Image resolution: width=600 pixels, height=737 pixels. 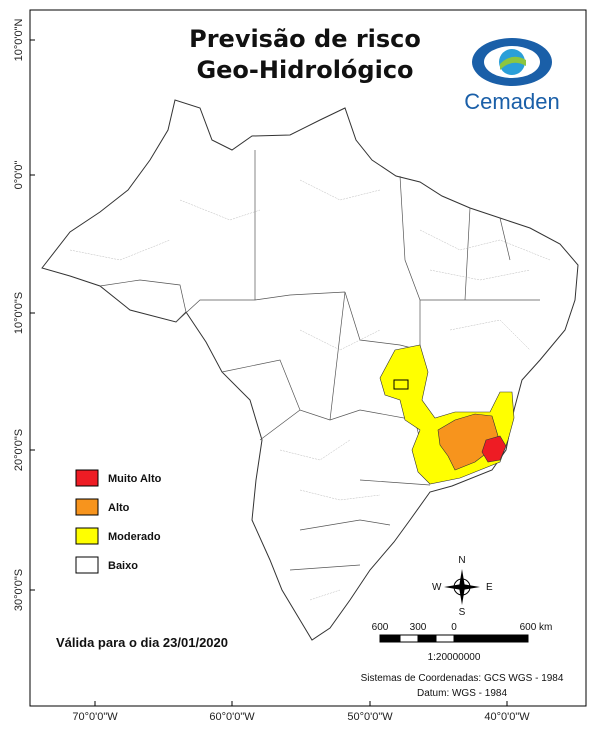 What do you see at coordinates (462, 642) in the screenshot?
I see `scale-bar: 600 300 0 600 km 1:20000000` at bounding box center [462, 642].